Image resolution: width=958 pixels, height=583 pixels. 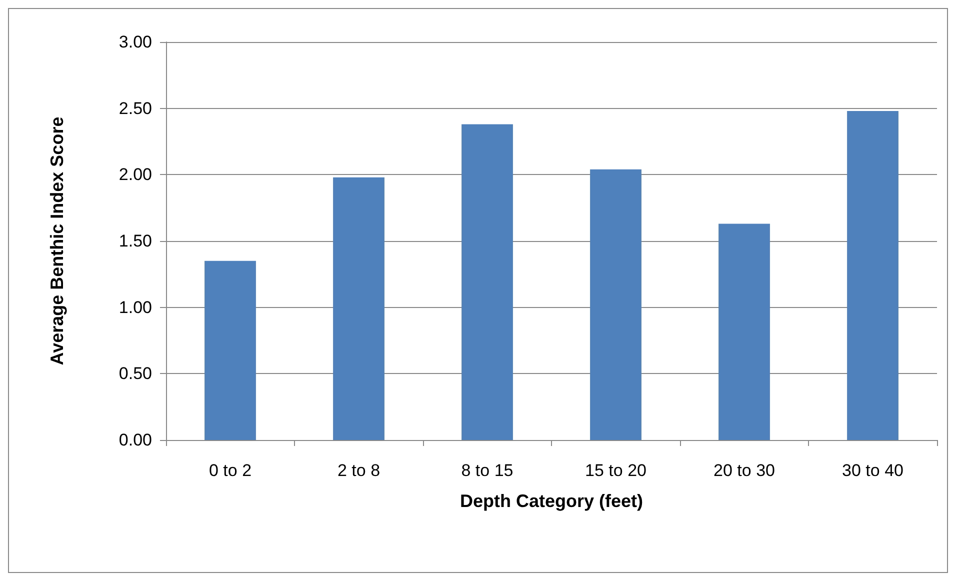 I want to click on y-tick-label: 2.50, so click(x=135, y=108).